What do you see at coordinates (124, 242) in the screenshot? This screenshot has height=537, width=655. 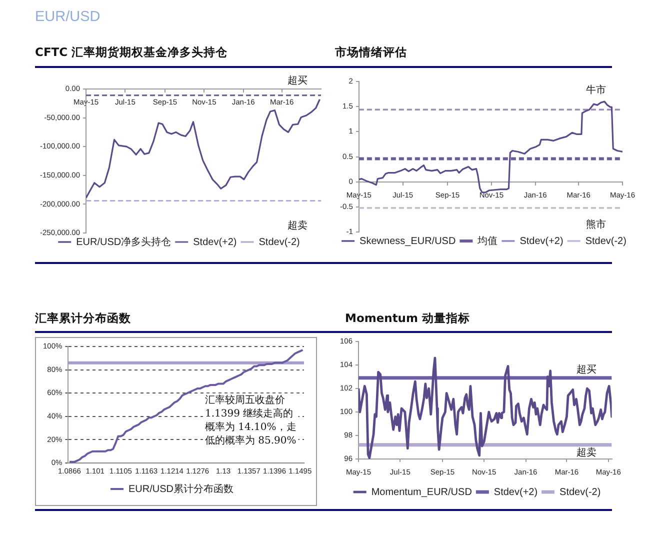 I see `legend-label: EUR/USD净多头持仓` at bounding box center [124, 242].